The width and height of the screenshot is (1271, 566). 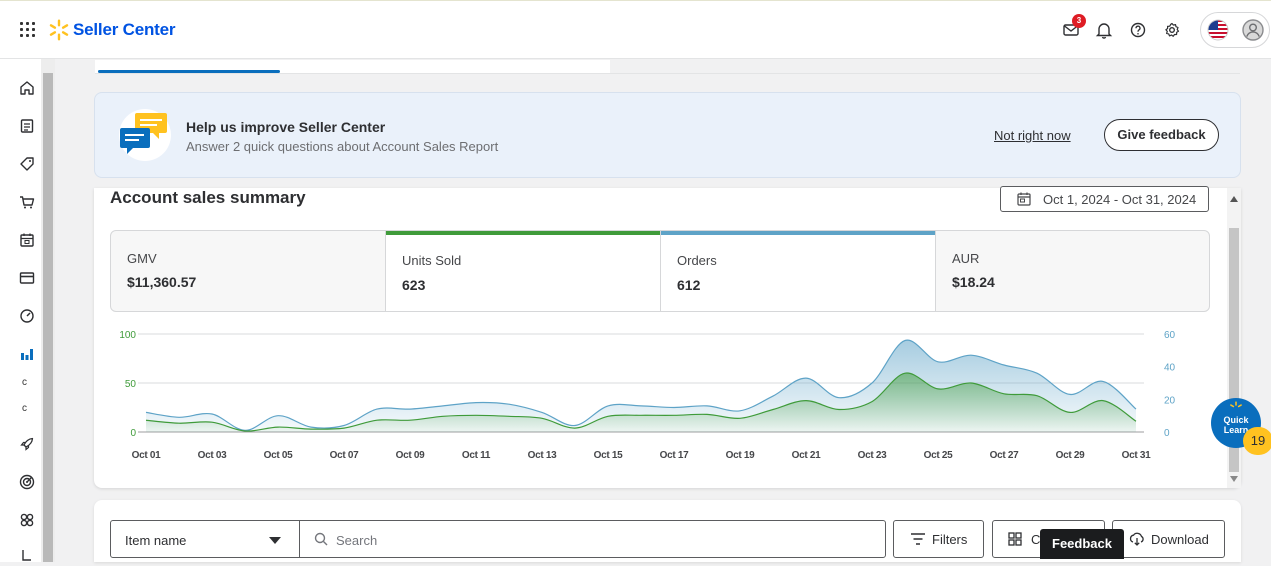 I want to click on download-button: Download, so click(x=1168, y=539).